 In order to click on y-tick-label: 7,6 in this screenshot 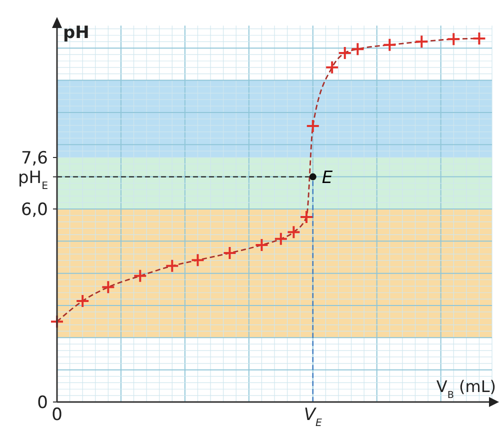, I will do `click(34, 158)`.